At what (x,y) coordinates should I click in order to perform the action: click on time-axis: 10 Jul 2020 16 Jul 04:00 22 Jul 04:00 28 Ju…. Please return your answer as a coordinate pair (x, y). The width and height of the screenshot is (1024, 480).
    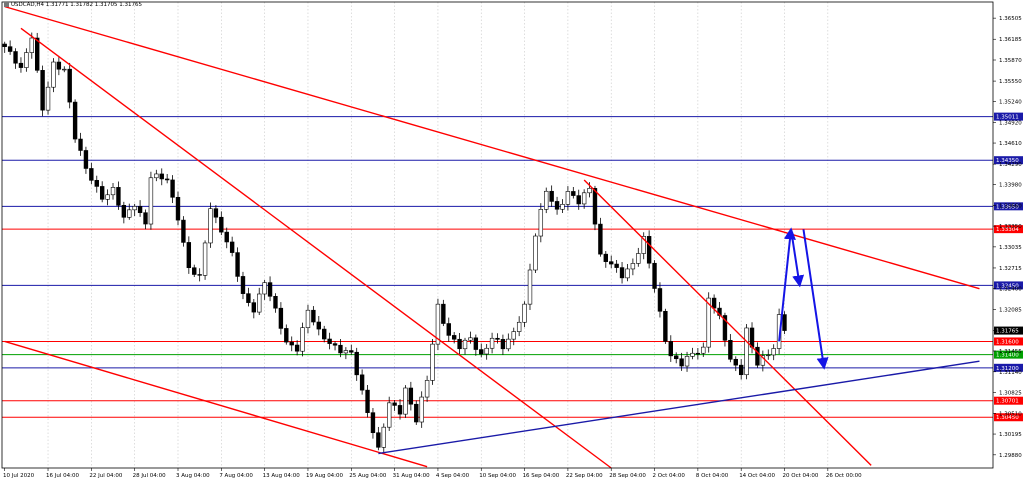
    Looking at the image, I should click on (432, 473).